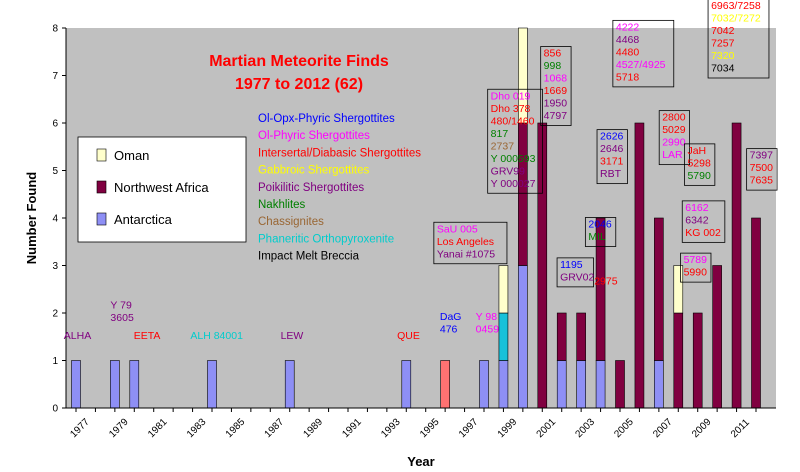  I want to click on annotation-label: 7500, so click(762, 168).